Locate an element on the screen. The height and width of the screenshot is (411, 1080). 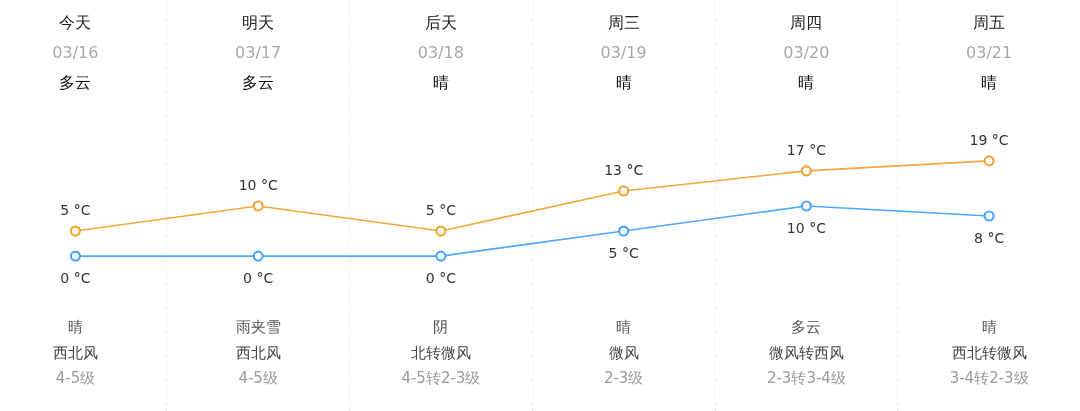
annotation: 微风 is located at coordinates (623, 352).